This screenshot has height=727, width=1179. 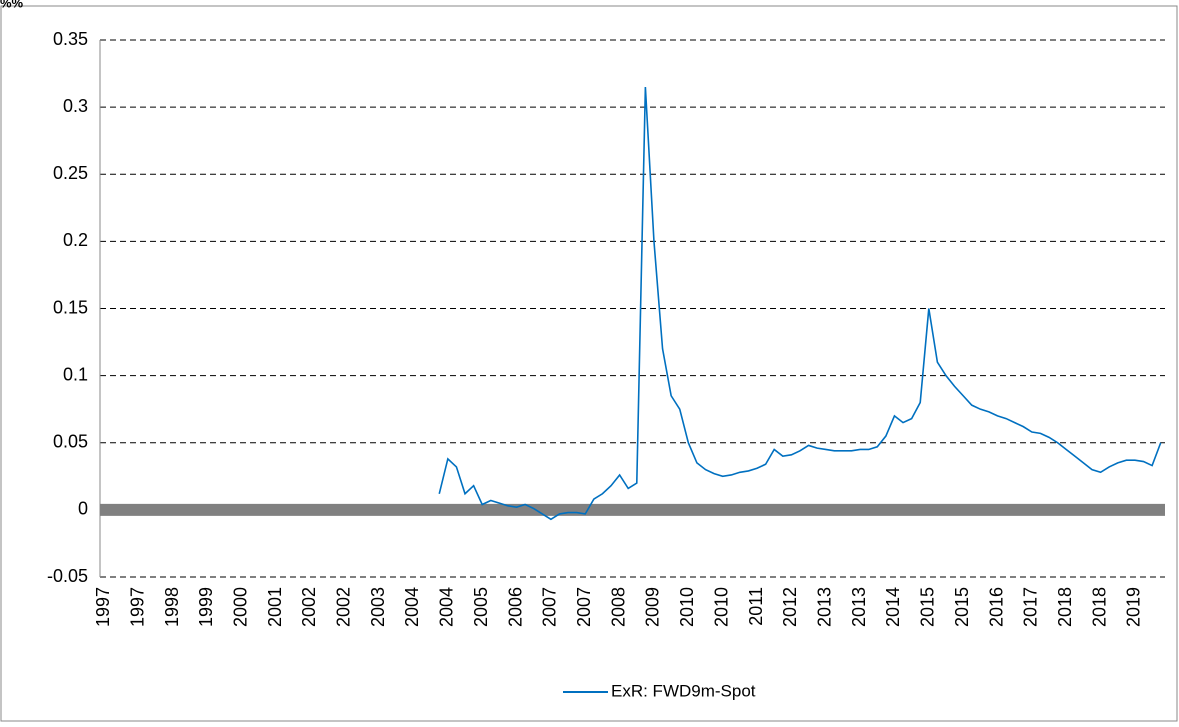 I want to click on y-tick-label: 0.2, so click(x=75, y=240).